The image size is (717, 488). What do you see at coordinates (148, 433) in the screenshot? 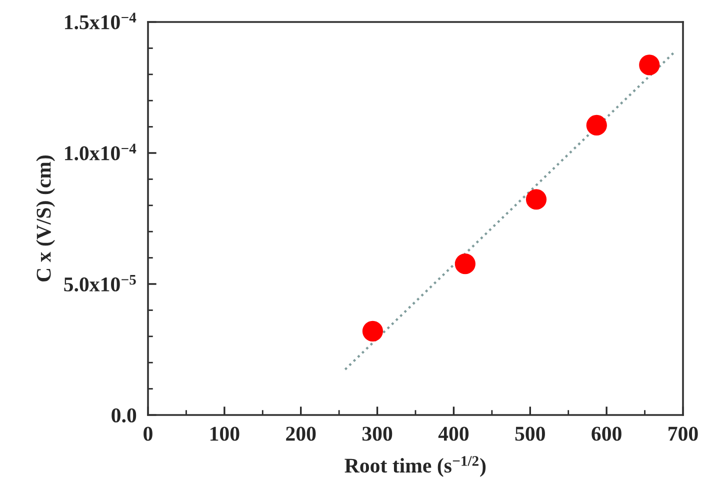
I see `x-tick-label: 0` at bounding box center [148, 433].